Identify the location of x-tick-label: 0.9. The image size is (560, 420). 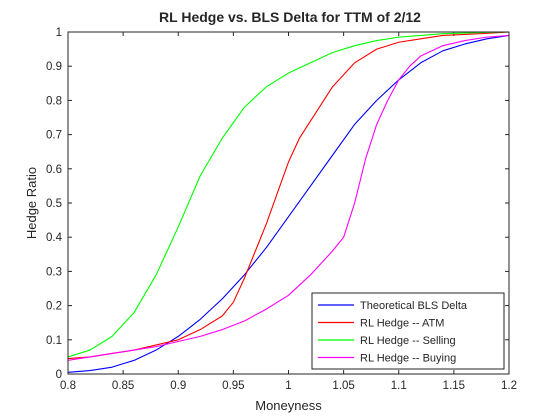
(178, 386).